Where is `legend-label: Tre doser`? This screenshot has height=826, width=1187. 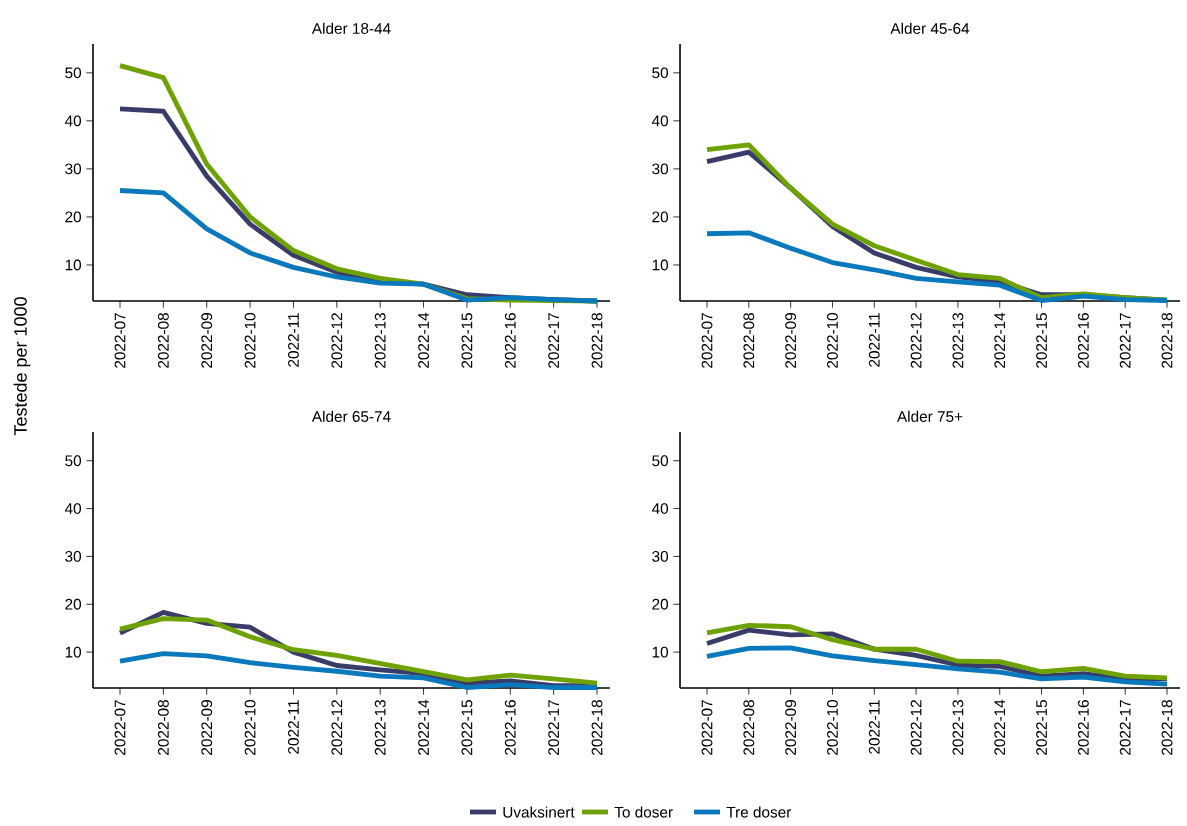 legend-label: Tre doser is located at coordinates (759, 812).